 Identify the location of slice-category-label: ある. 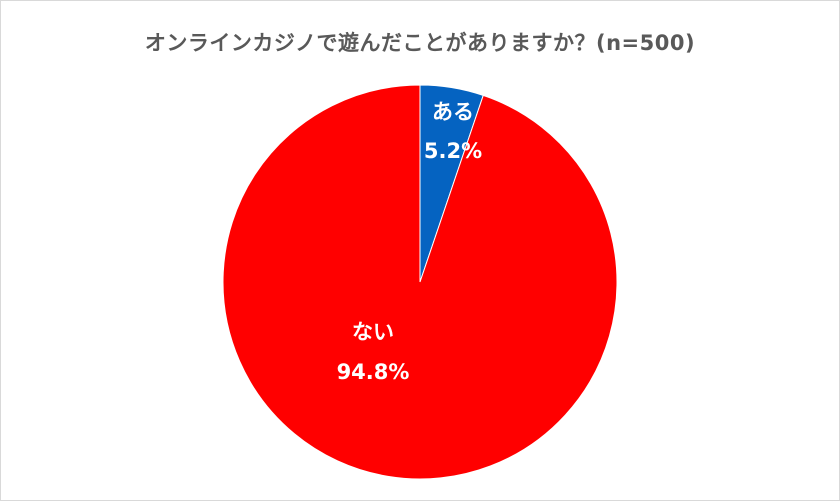
(453, 112).